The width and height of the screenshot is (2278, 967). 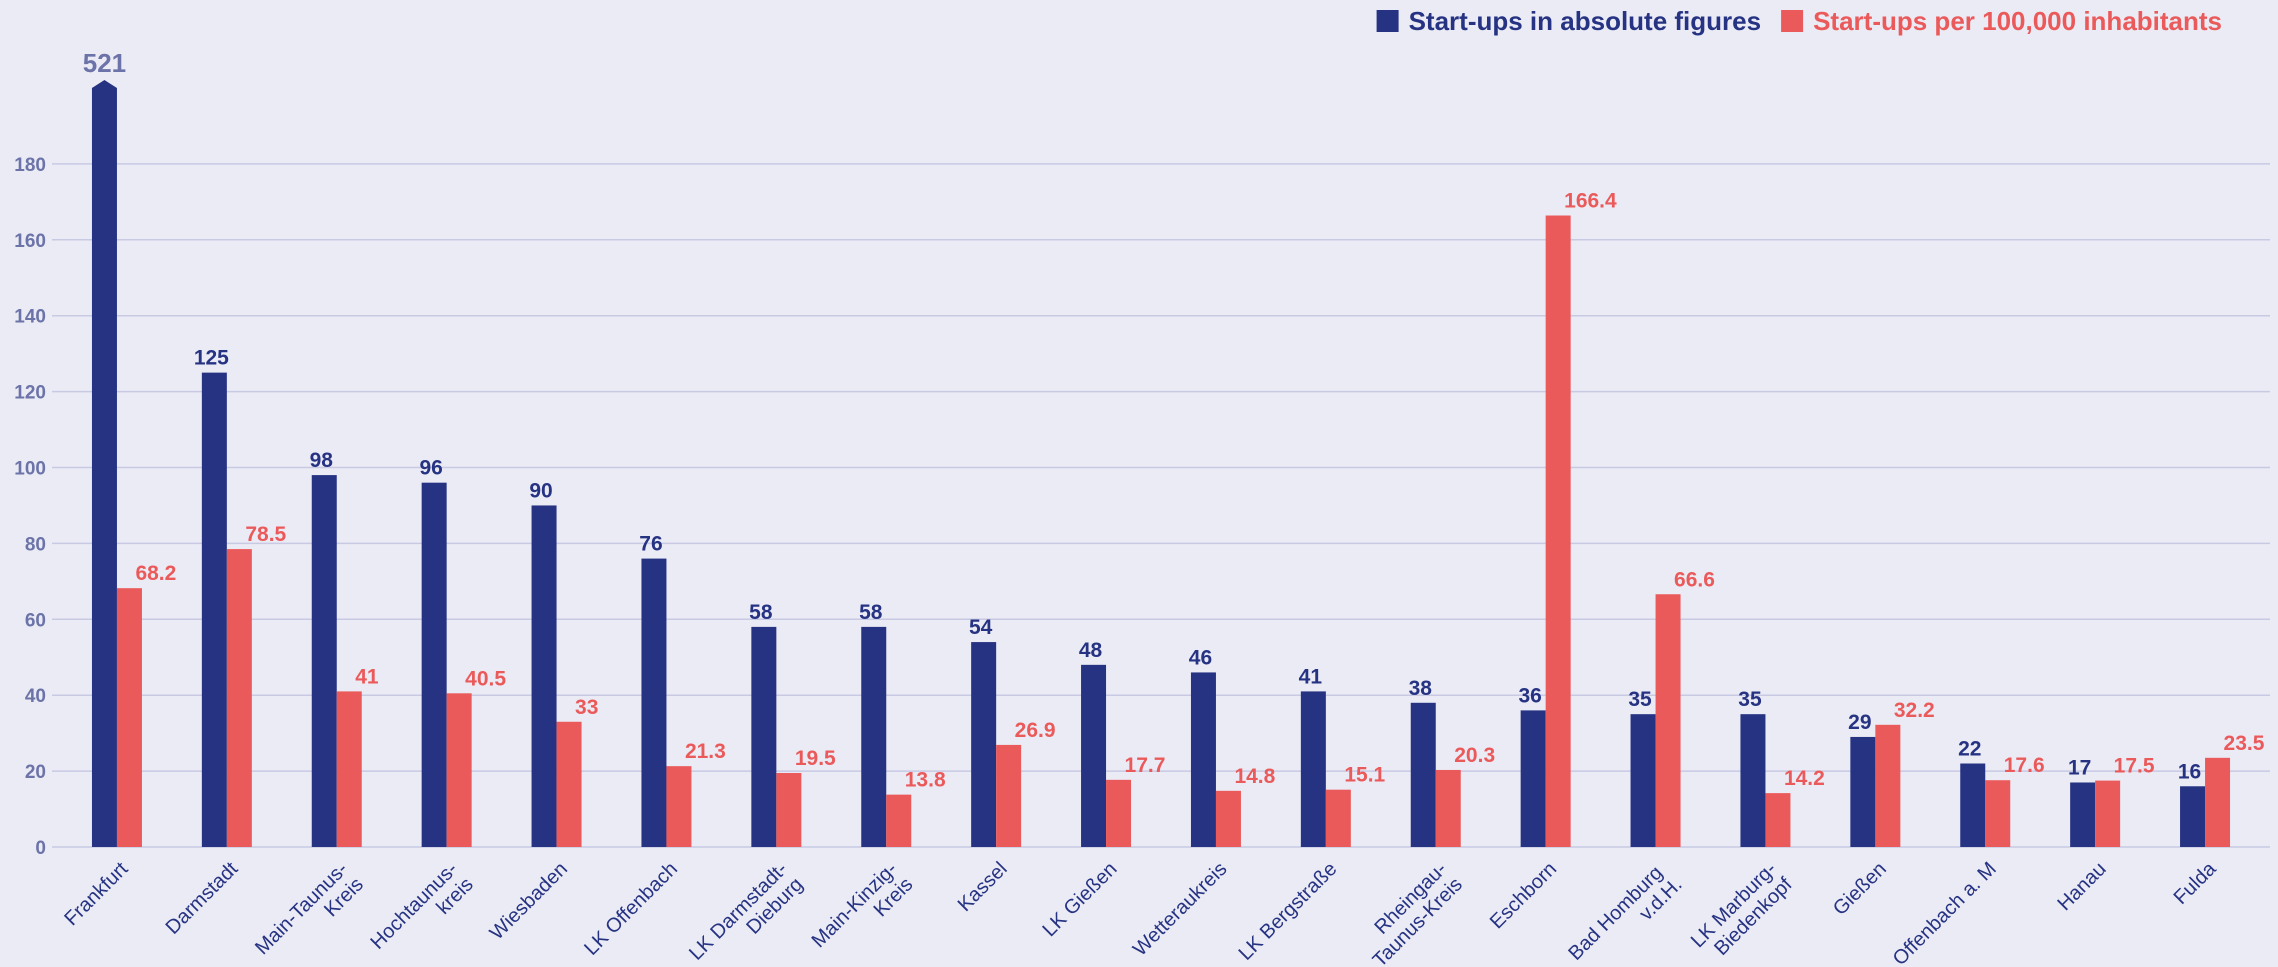 What do you see at coordinates (2081, 886) in the screenshot?
I see `x-tick-label: Hanau` at bounding box center [2081, 886].